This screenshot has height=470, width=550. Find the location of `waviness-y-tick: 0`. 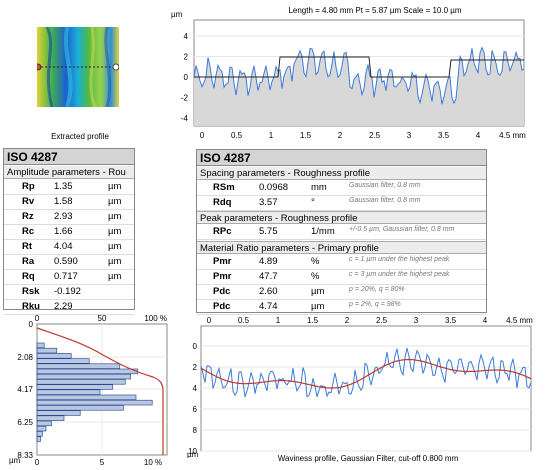

waviness-y-tick: 0 is located at coordinates (195, 346).